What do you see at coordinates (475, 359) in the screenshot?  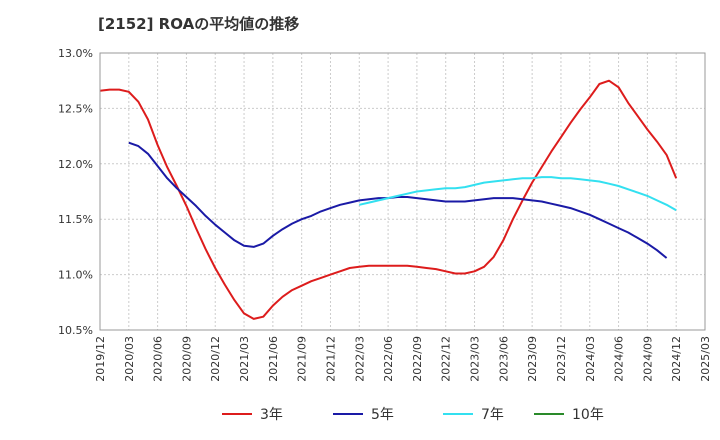 I see `x-tick-label: 2023/03` at bounding box center [475, 359].